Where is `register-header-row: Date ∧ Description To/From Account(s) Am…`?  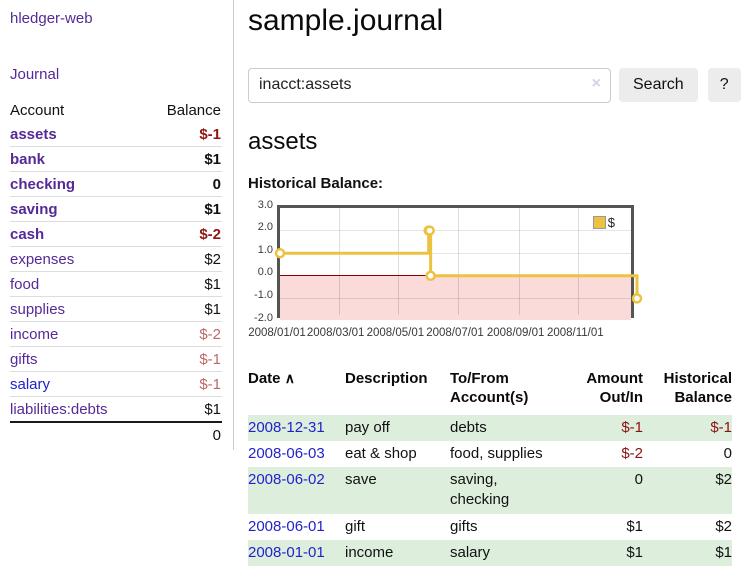 register-header-row: Date ∧ Description To/From Account(s) Am… is located at coordinates (490, 391).